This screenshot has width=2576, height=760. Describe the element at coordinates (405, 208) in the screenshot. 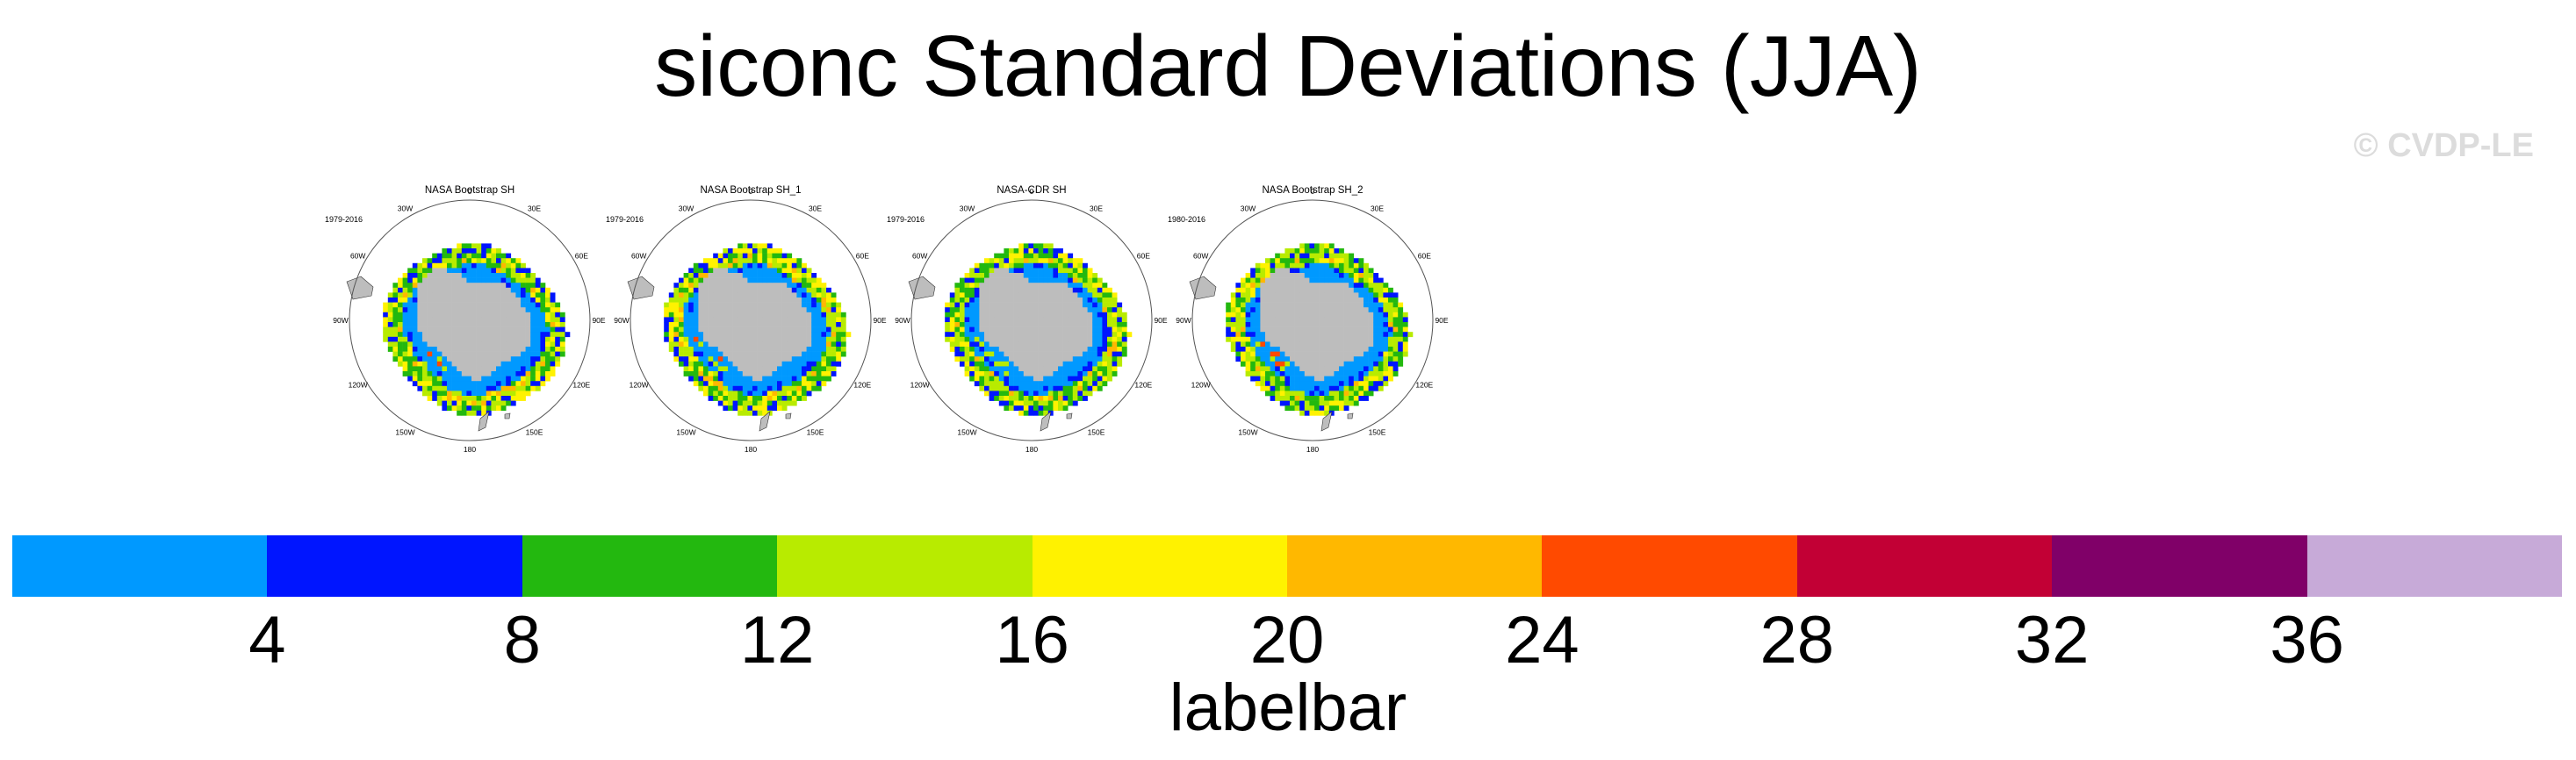

I see `longitude-label: 30W` at that location.